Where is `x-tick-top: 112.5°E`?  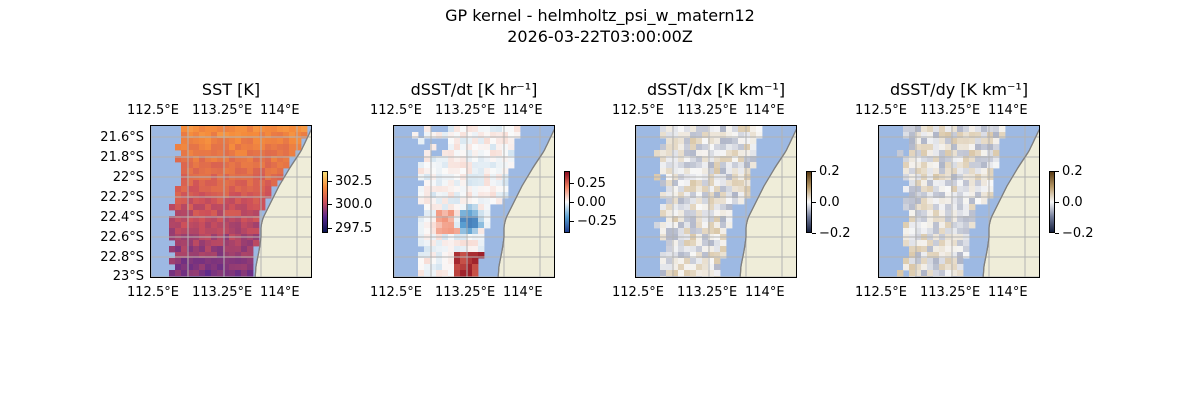
x-tick-top: 112.5°E is located at coordinates (638, 110).